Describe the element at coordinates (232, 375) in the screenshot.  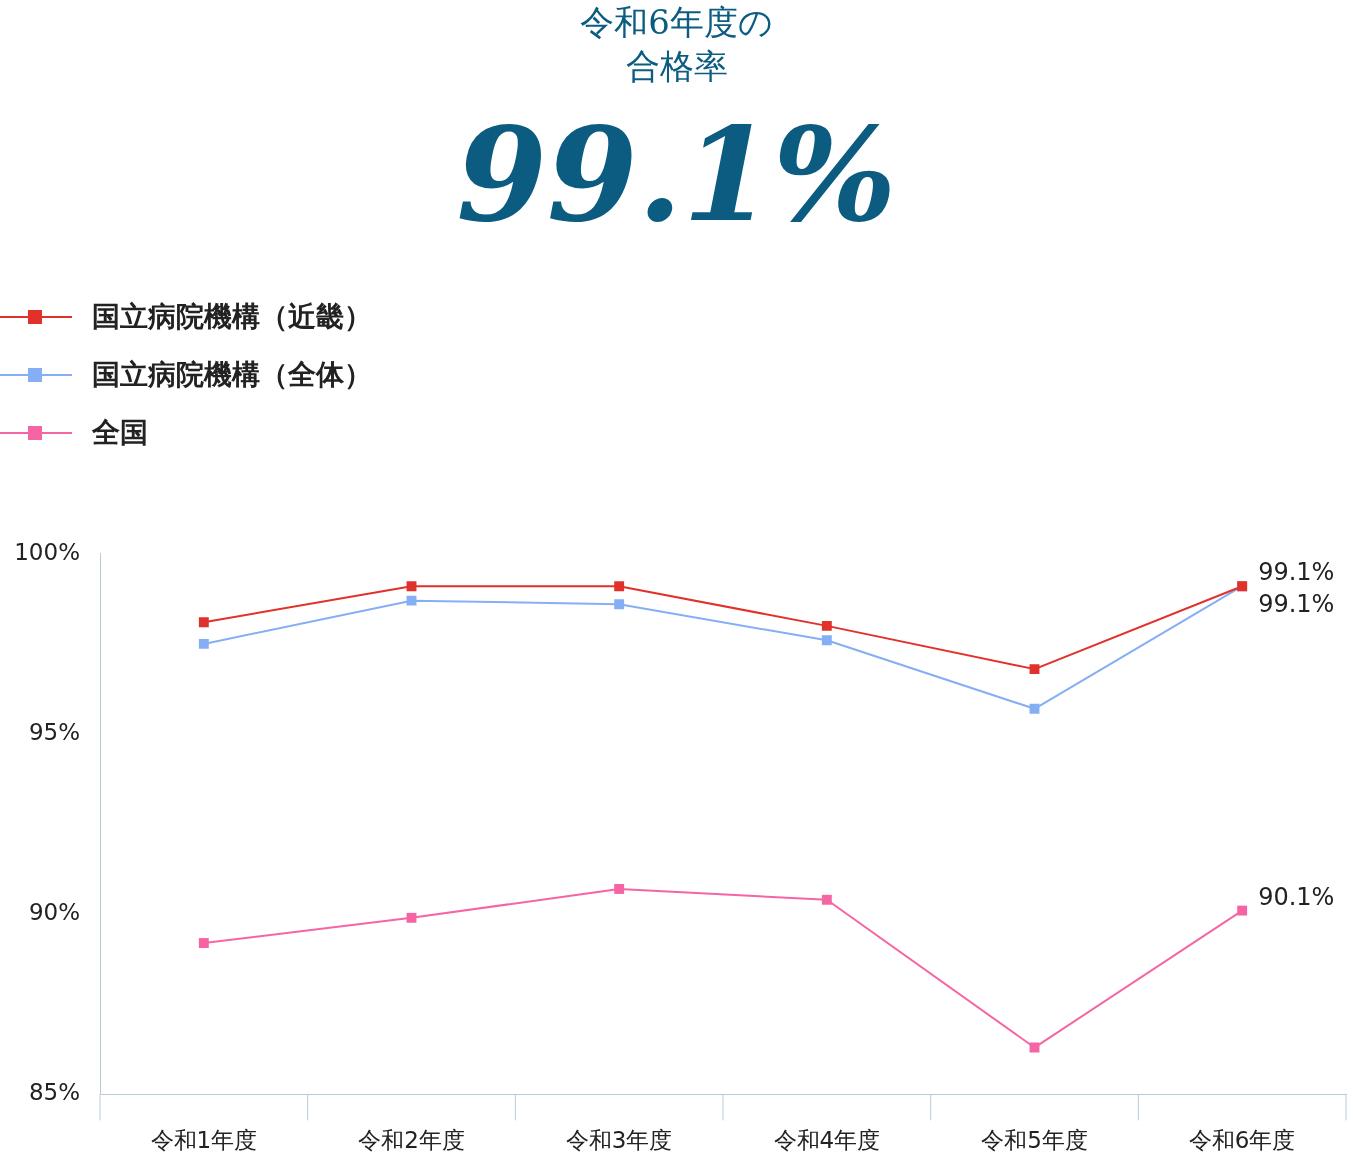
I see `legend-label: 国立病院機構（全体）` at that location.